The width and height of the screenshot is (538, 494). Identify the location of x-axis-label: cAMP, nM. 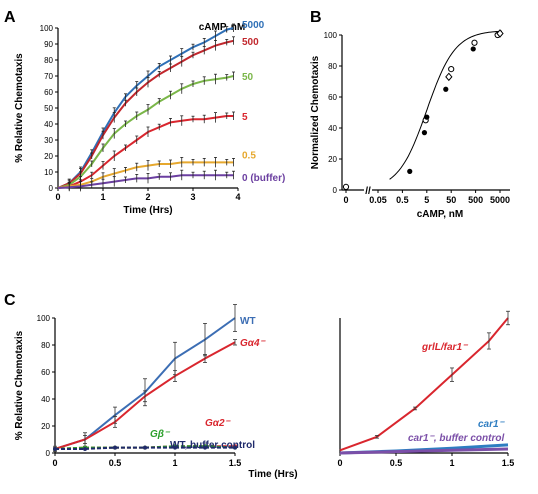
(440, 214).